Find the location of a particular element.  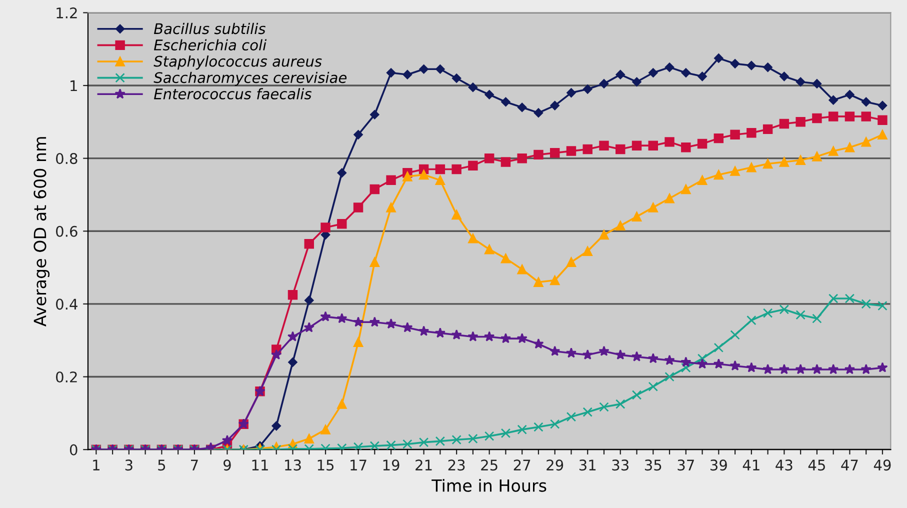

x-tick-label: 27 is located at coordinates (522, 465).